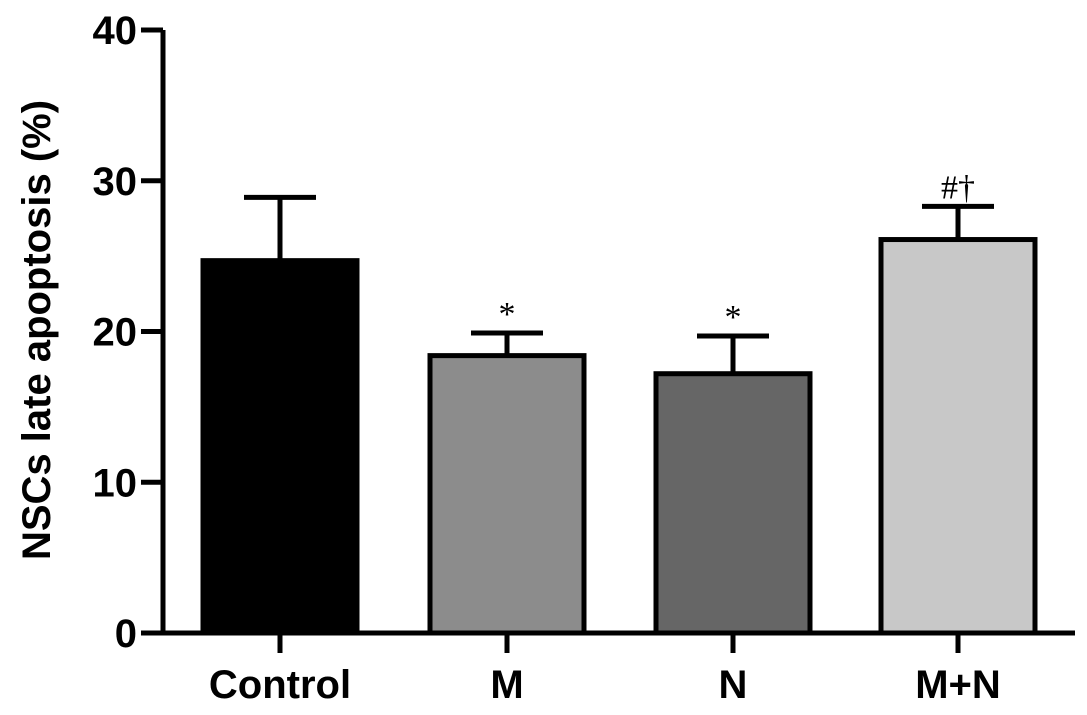 Image resolution: width=1087 pixels, height=715 pixels. What do you see at coordinates (115, 182) in the screenshot?
I see `y-tick-label: 30` at bounding box center [115, 182].